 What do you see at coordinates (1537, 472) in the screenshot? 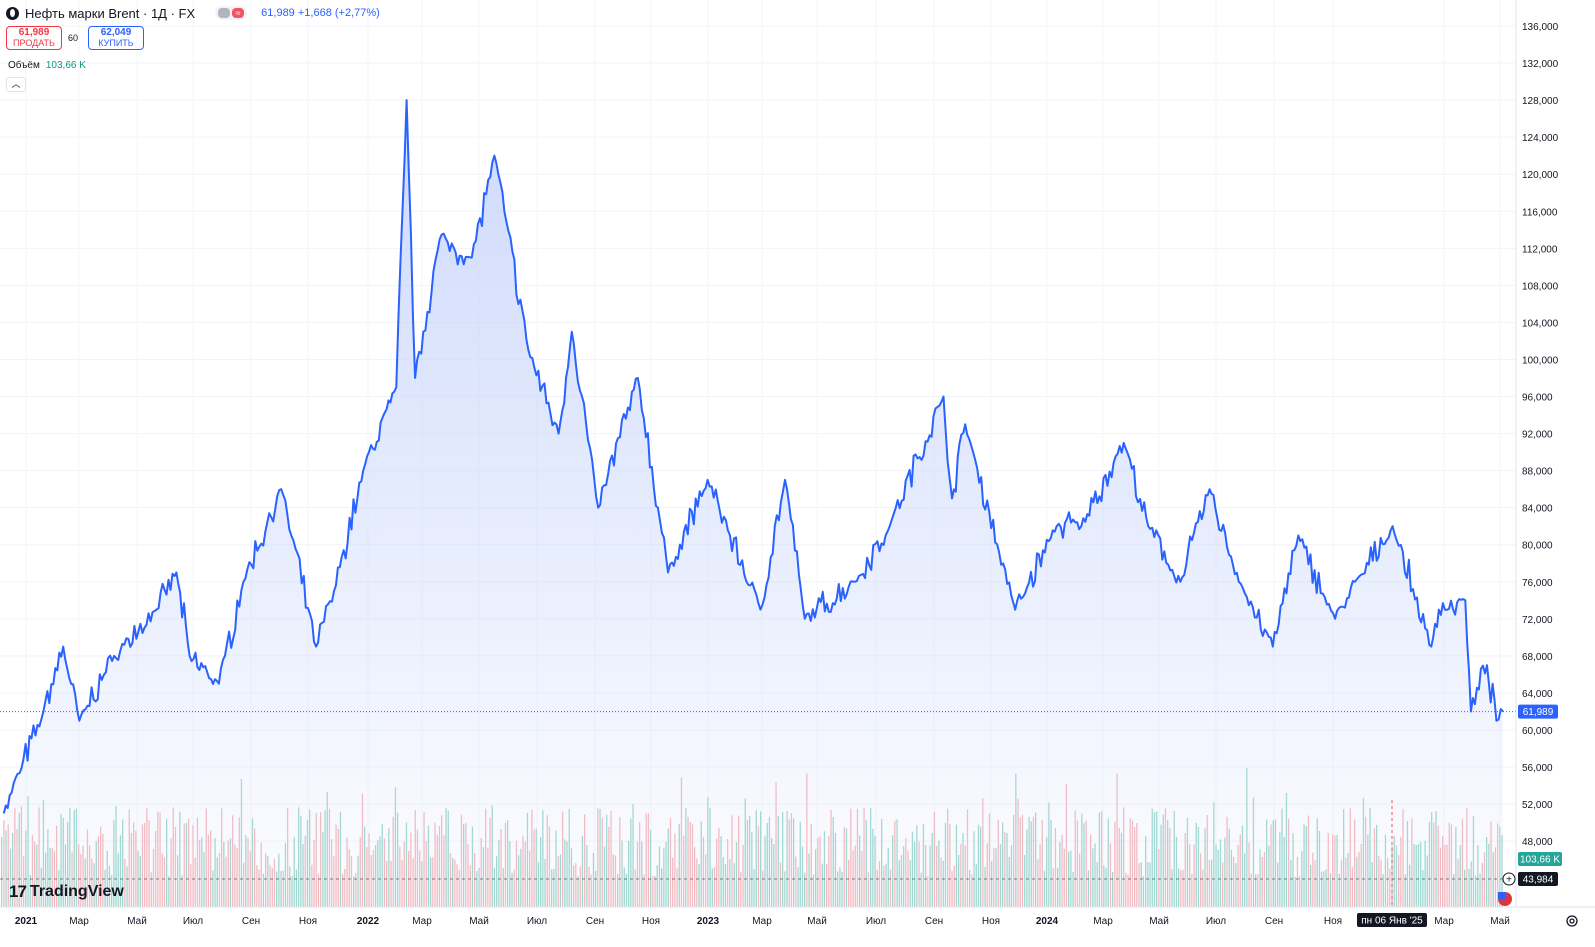
I see `price-tick-label: 88,000` at bounding box center [1537, 472].